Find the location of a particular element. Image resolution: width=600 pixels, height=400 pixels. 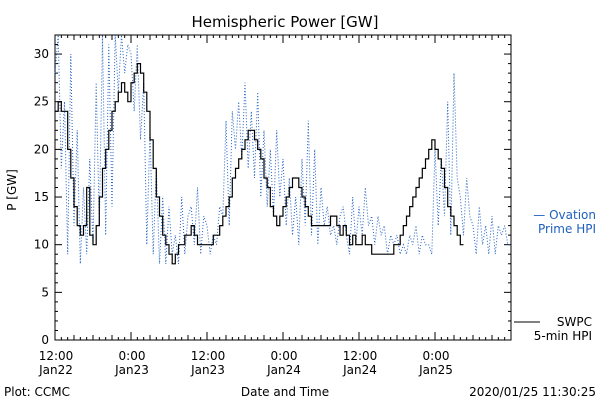

x-tick-date-label: Jan22 is located at coordinates (55, 370).